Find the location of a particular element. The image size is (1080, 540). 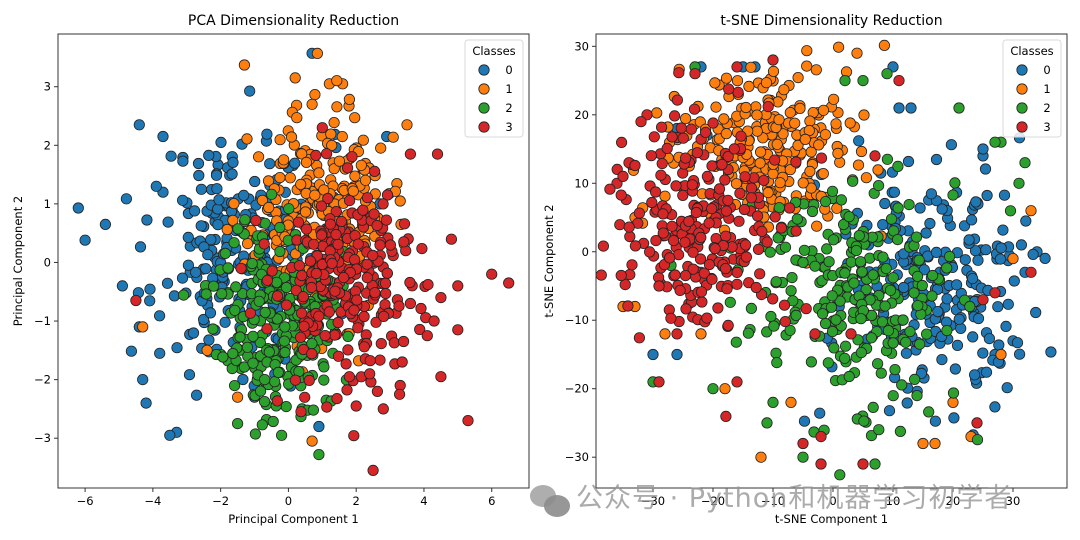

y-tick-label: −2 is located at coordinates (42, 380).